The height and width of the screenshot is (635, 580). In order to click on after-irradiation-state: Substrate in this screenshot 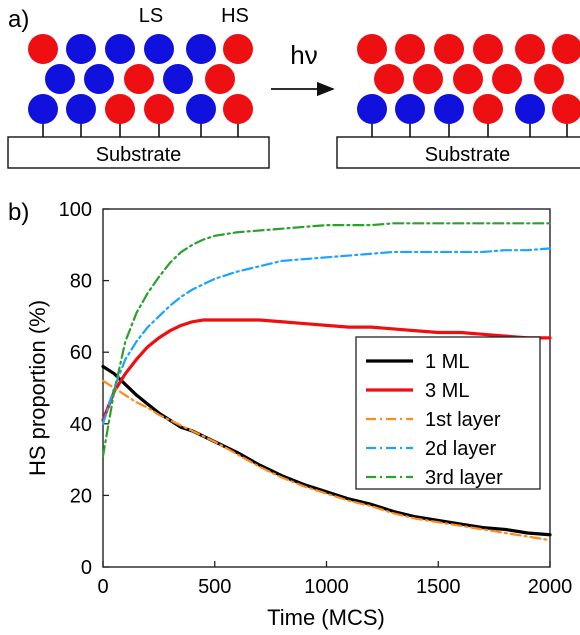, I will do `click(458, 101)`.